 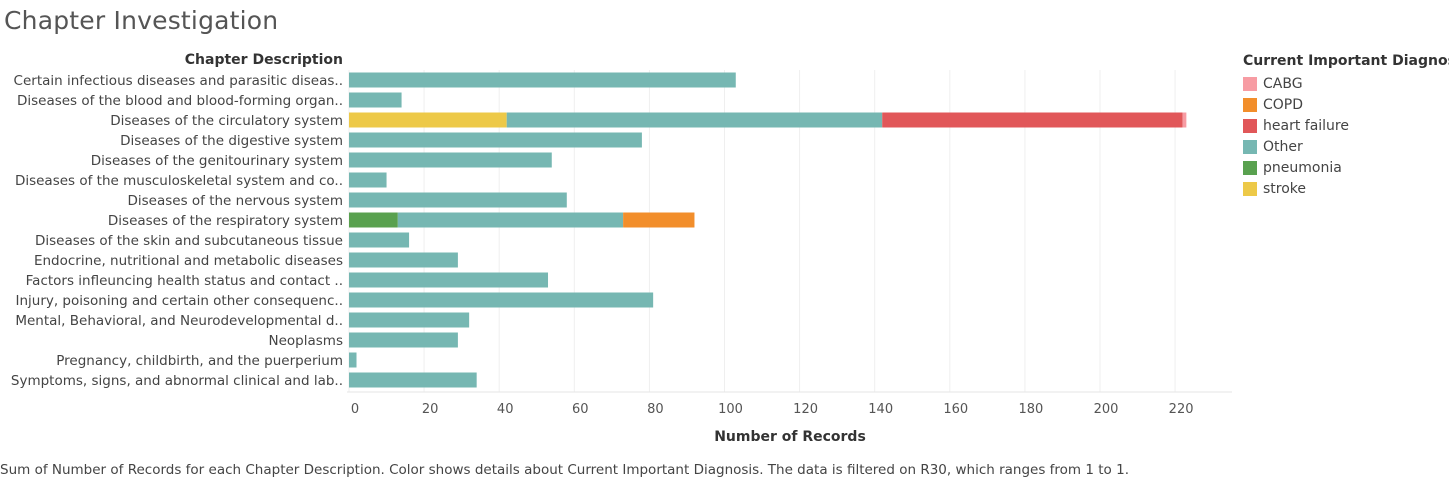 What do you see at coordinates (655, 409) in the screenshot?
I see `x-tick-label: 80` at bounding box center [655, 409].